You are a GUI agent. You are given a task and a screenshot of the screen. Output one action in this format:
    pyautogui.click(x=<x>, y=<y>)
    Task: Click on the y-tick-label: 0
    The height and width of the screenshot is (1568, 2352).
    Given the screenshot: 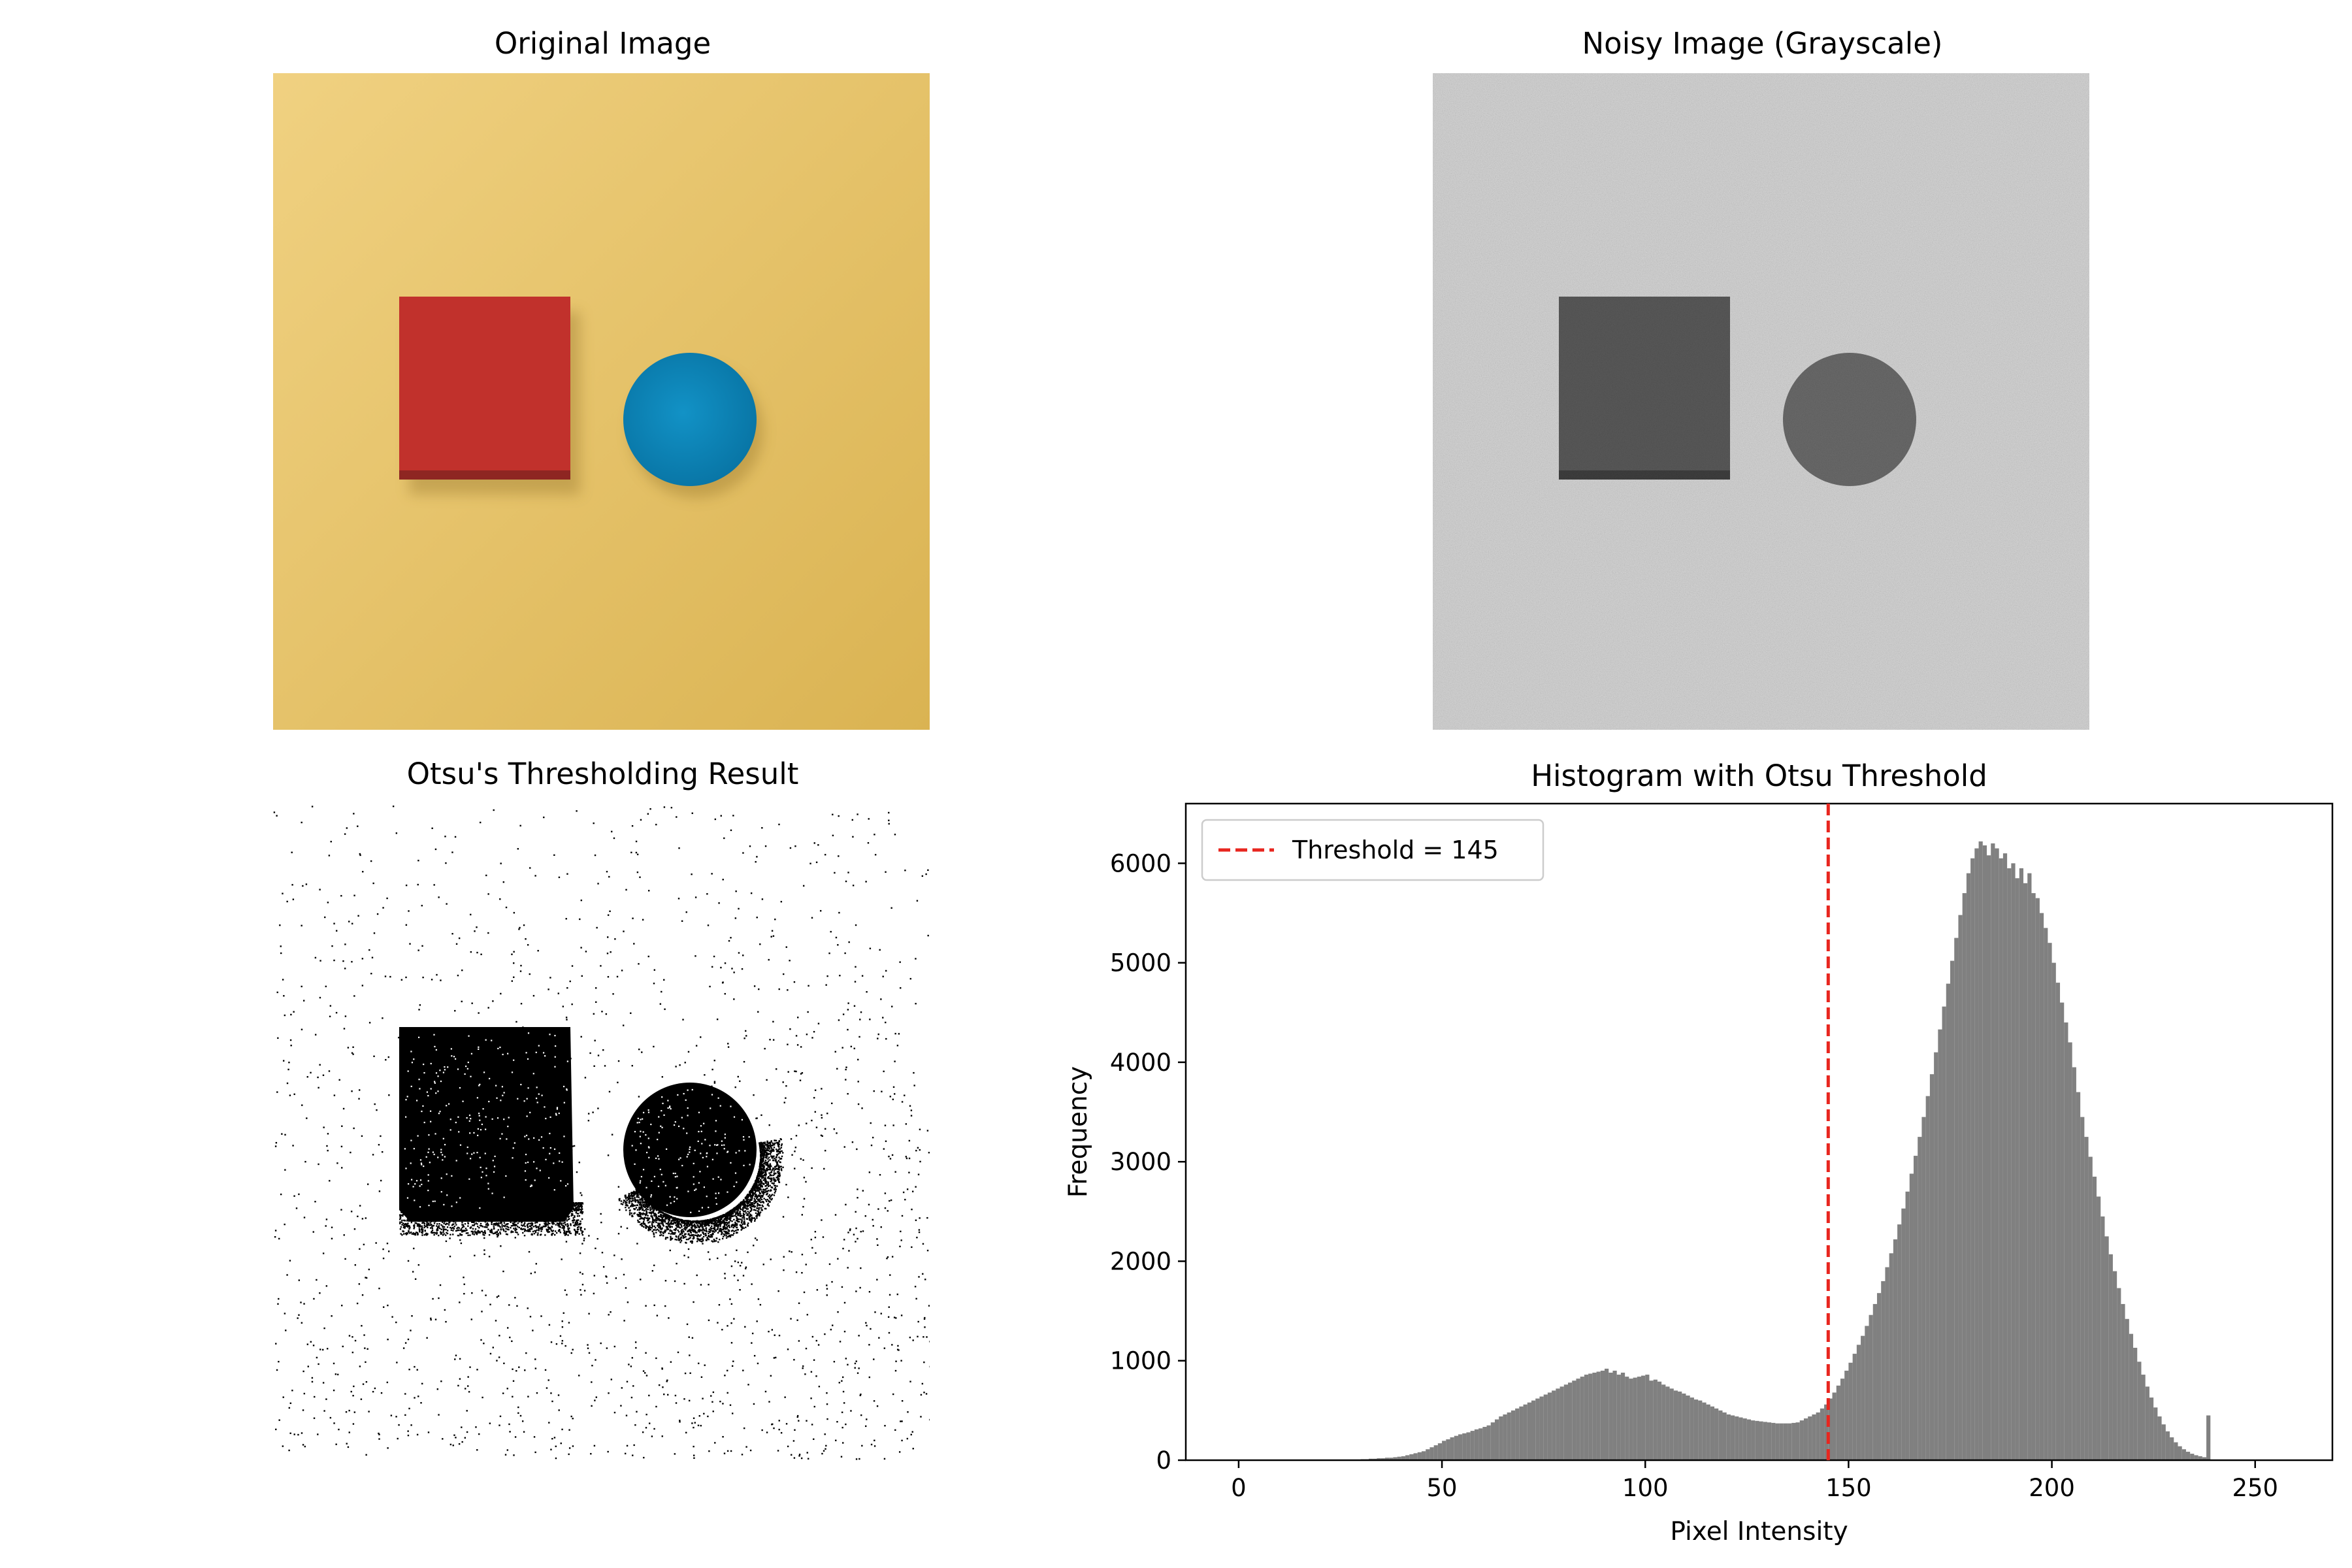 What is the action you would take?
    pyautogui.click(x=1163, y=1460)
    